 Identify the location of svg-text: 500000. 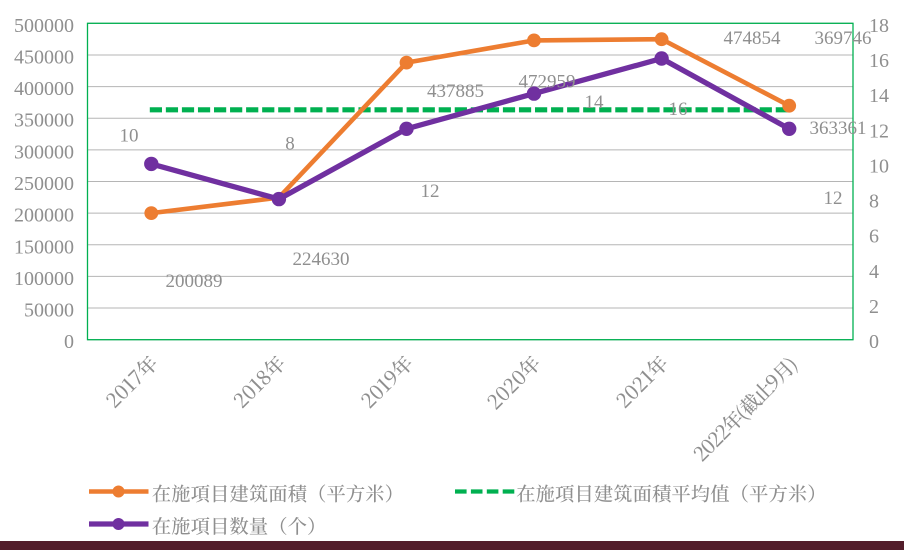
(44, 26).